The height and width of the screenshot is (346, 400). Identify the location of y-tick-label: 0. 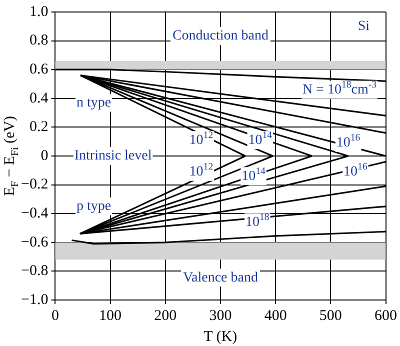
(44, 156).